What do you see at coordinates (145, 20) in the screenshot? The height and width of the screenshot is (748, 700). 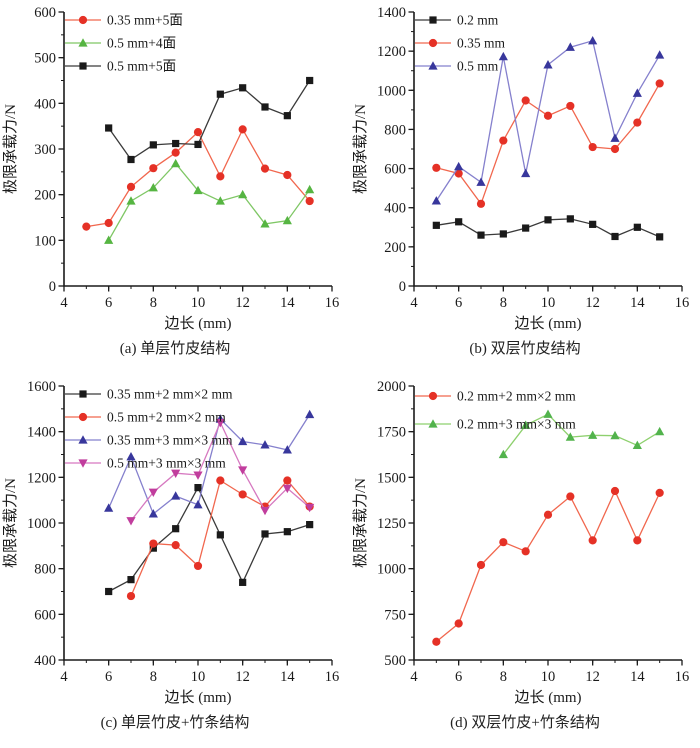 I see `svg-text: 0.35 mm+5面` at bounding box center [145, 20].